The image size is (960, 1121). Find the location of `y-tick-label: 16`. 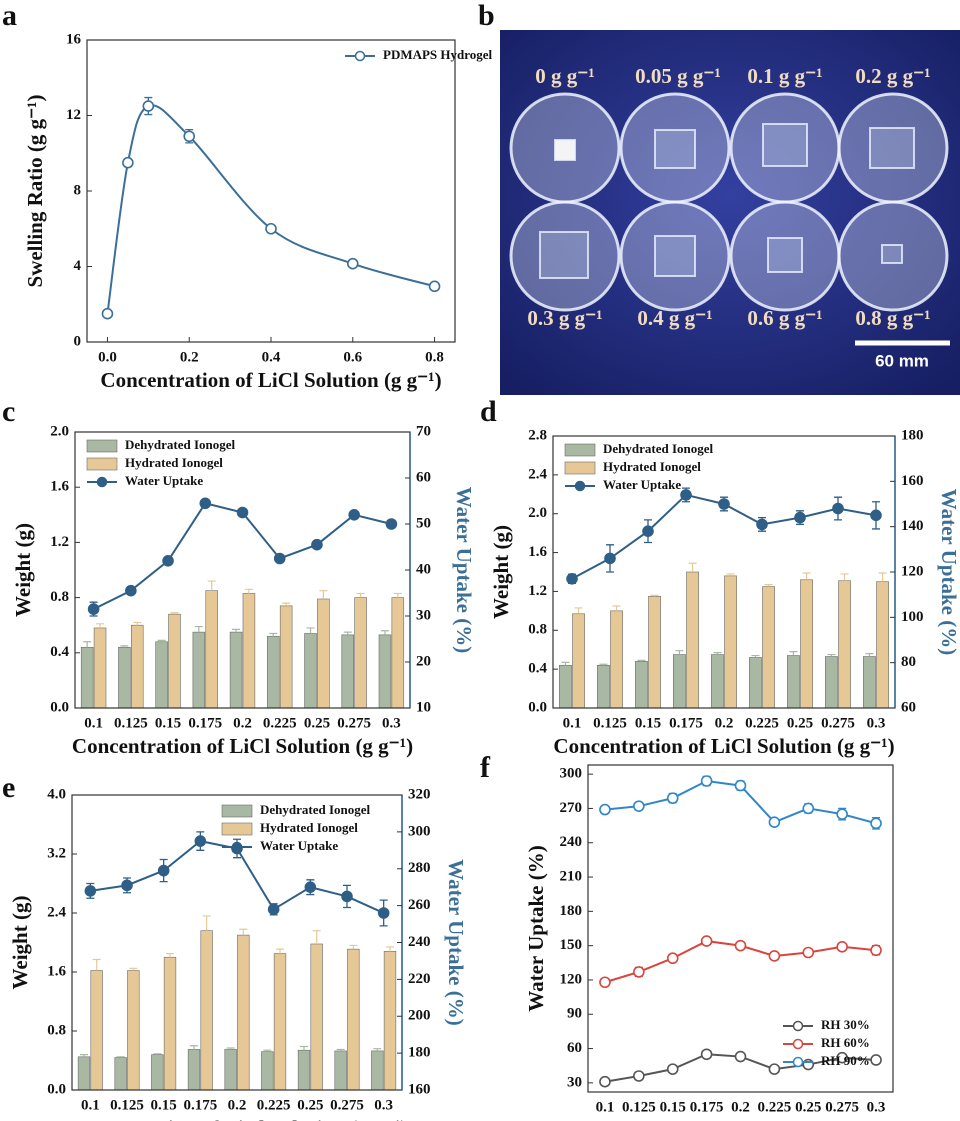

y-tick-label: 16 is located at coordinates (74, 39).